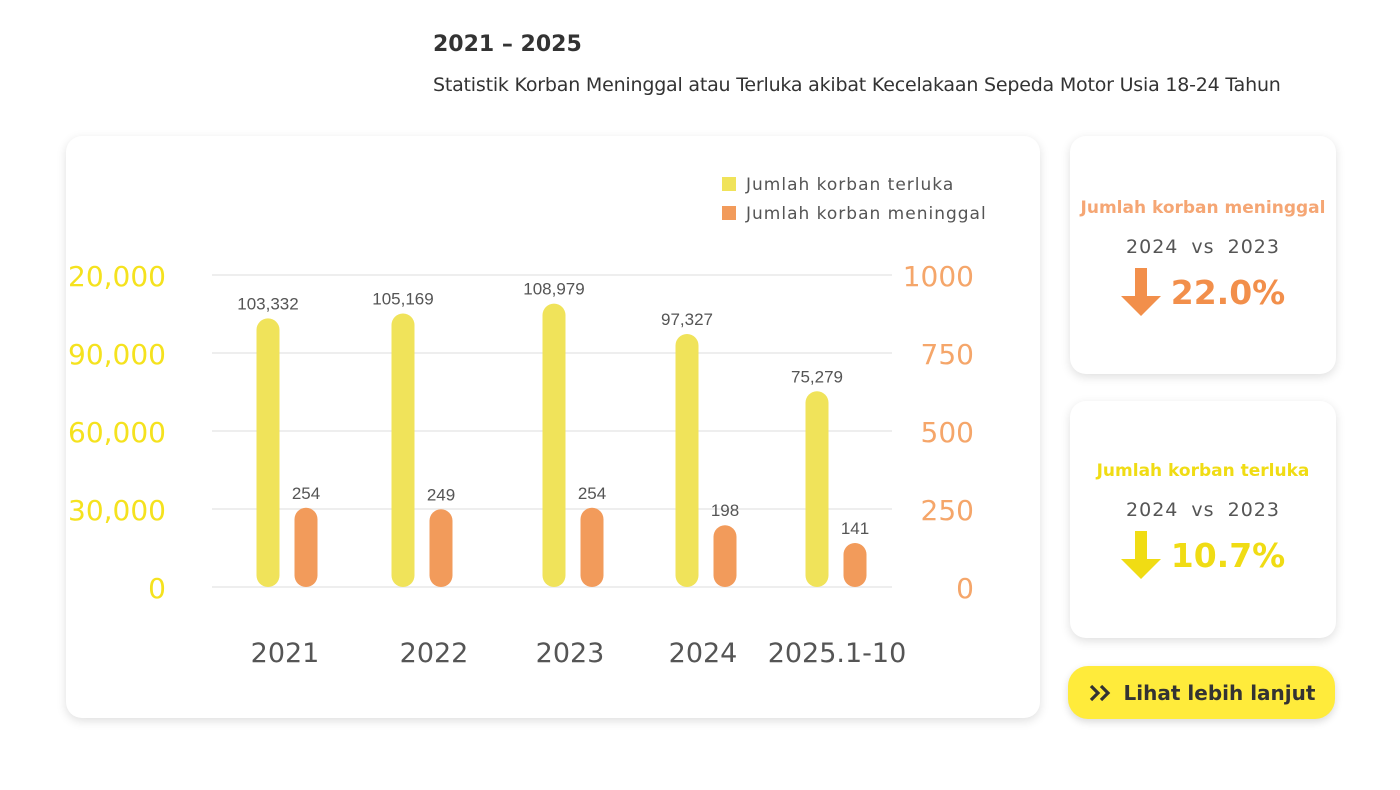  I want to click on left-axis-tick: 120,000, so click(116, 276).